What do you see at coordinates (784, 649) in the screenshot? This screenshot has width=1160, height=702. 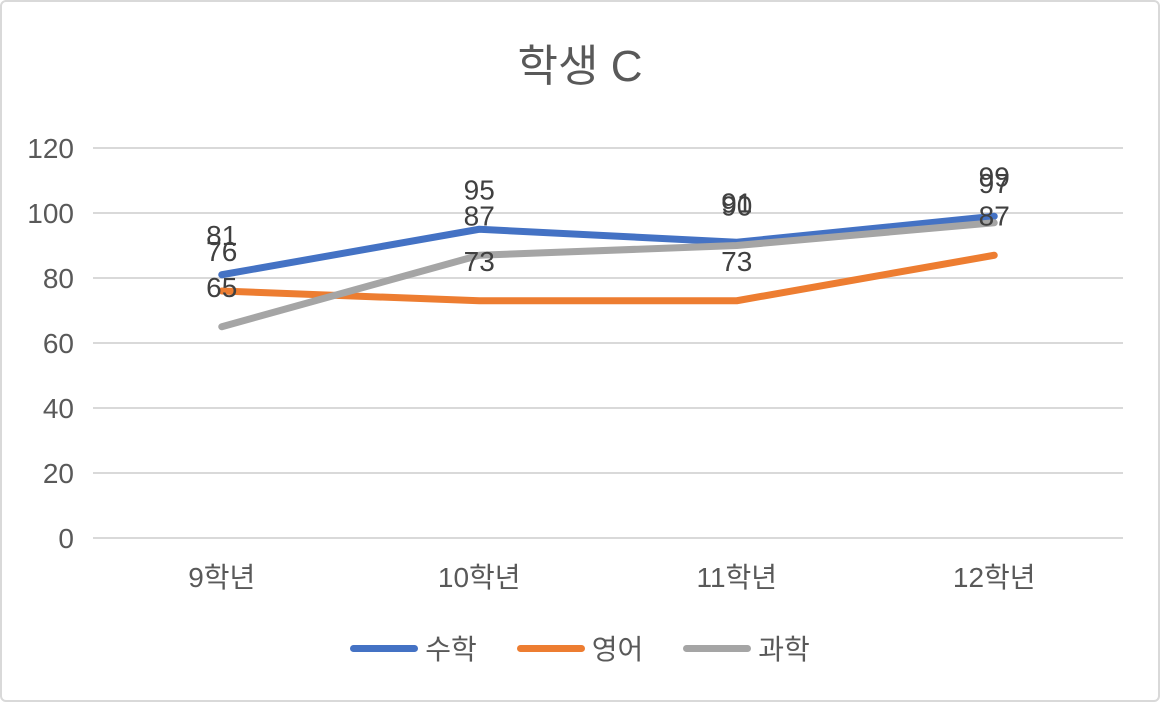 I see `legend-label-science: 과학` at bounding box center [784, 649].